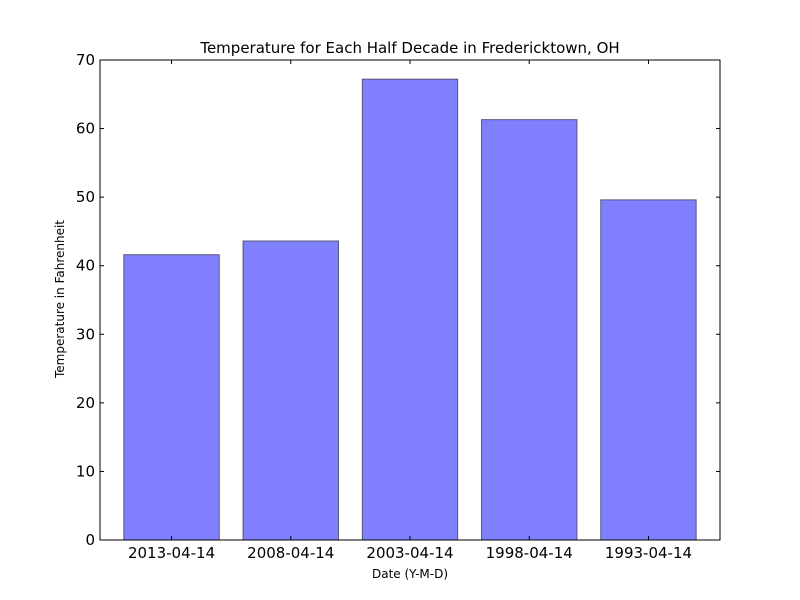 Image resolution: width=800 pixels, height=600 pixels. I want to click on y-tick-label: 60, so click(85, 129).